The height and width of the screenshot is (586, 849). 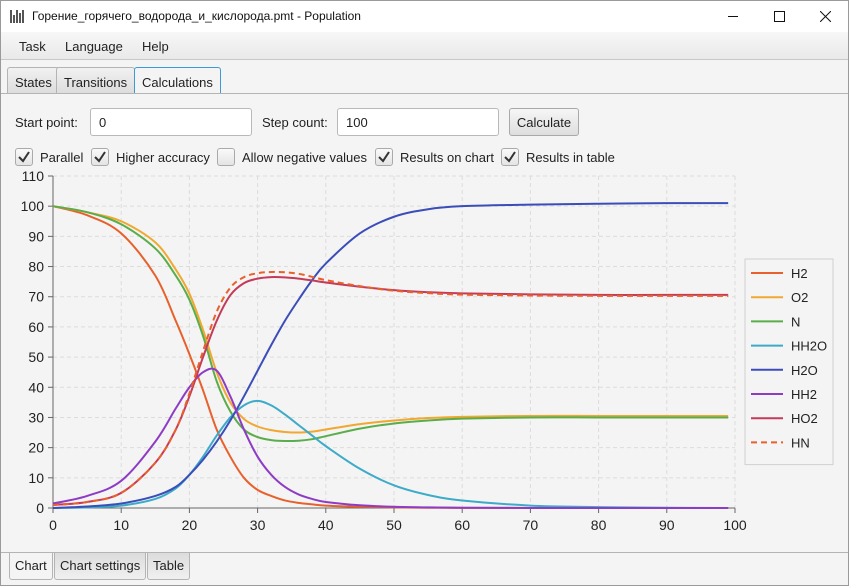 I want to click on y-tick-label: 100, so click(x=33, y=206).